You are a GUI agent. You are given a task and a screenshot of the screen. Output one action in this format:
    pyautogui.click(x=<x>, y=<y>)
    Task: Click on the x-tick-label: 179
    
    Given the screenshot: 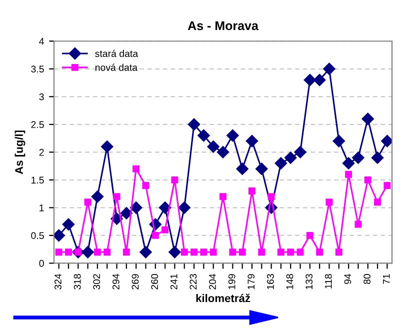 What is the action you would take?
    pyautogui.click(x=251, y=282)
    